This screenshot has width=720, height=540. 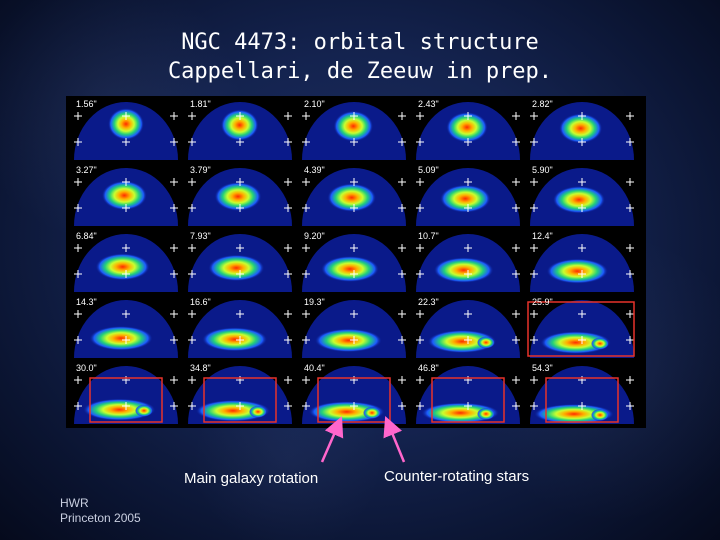 I want to click on orbit-panel: 5.90", so click(x=582, y=196).